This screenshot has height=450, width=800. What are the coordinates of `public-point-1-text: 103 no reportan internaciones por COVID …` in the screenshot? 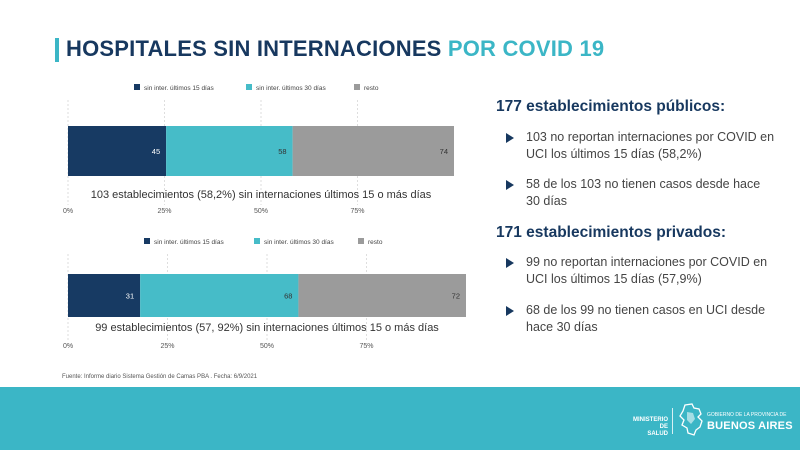 It's located at (650, 145).